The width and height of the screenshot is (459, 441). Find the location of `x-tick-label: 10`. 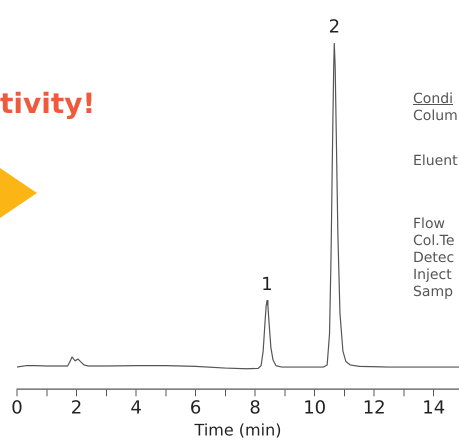

x-tick-label: 10 is located at coordinates (314, 408).